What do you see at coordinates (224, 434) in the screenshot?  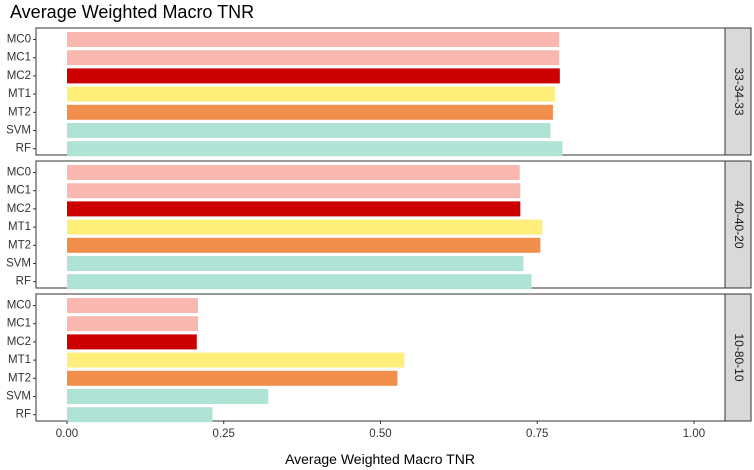 I see `x-tick-label: 0.25` at bounding box center [224, 434].